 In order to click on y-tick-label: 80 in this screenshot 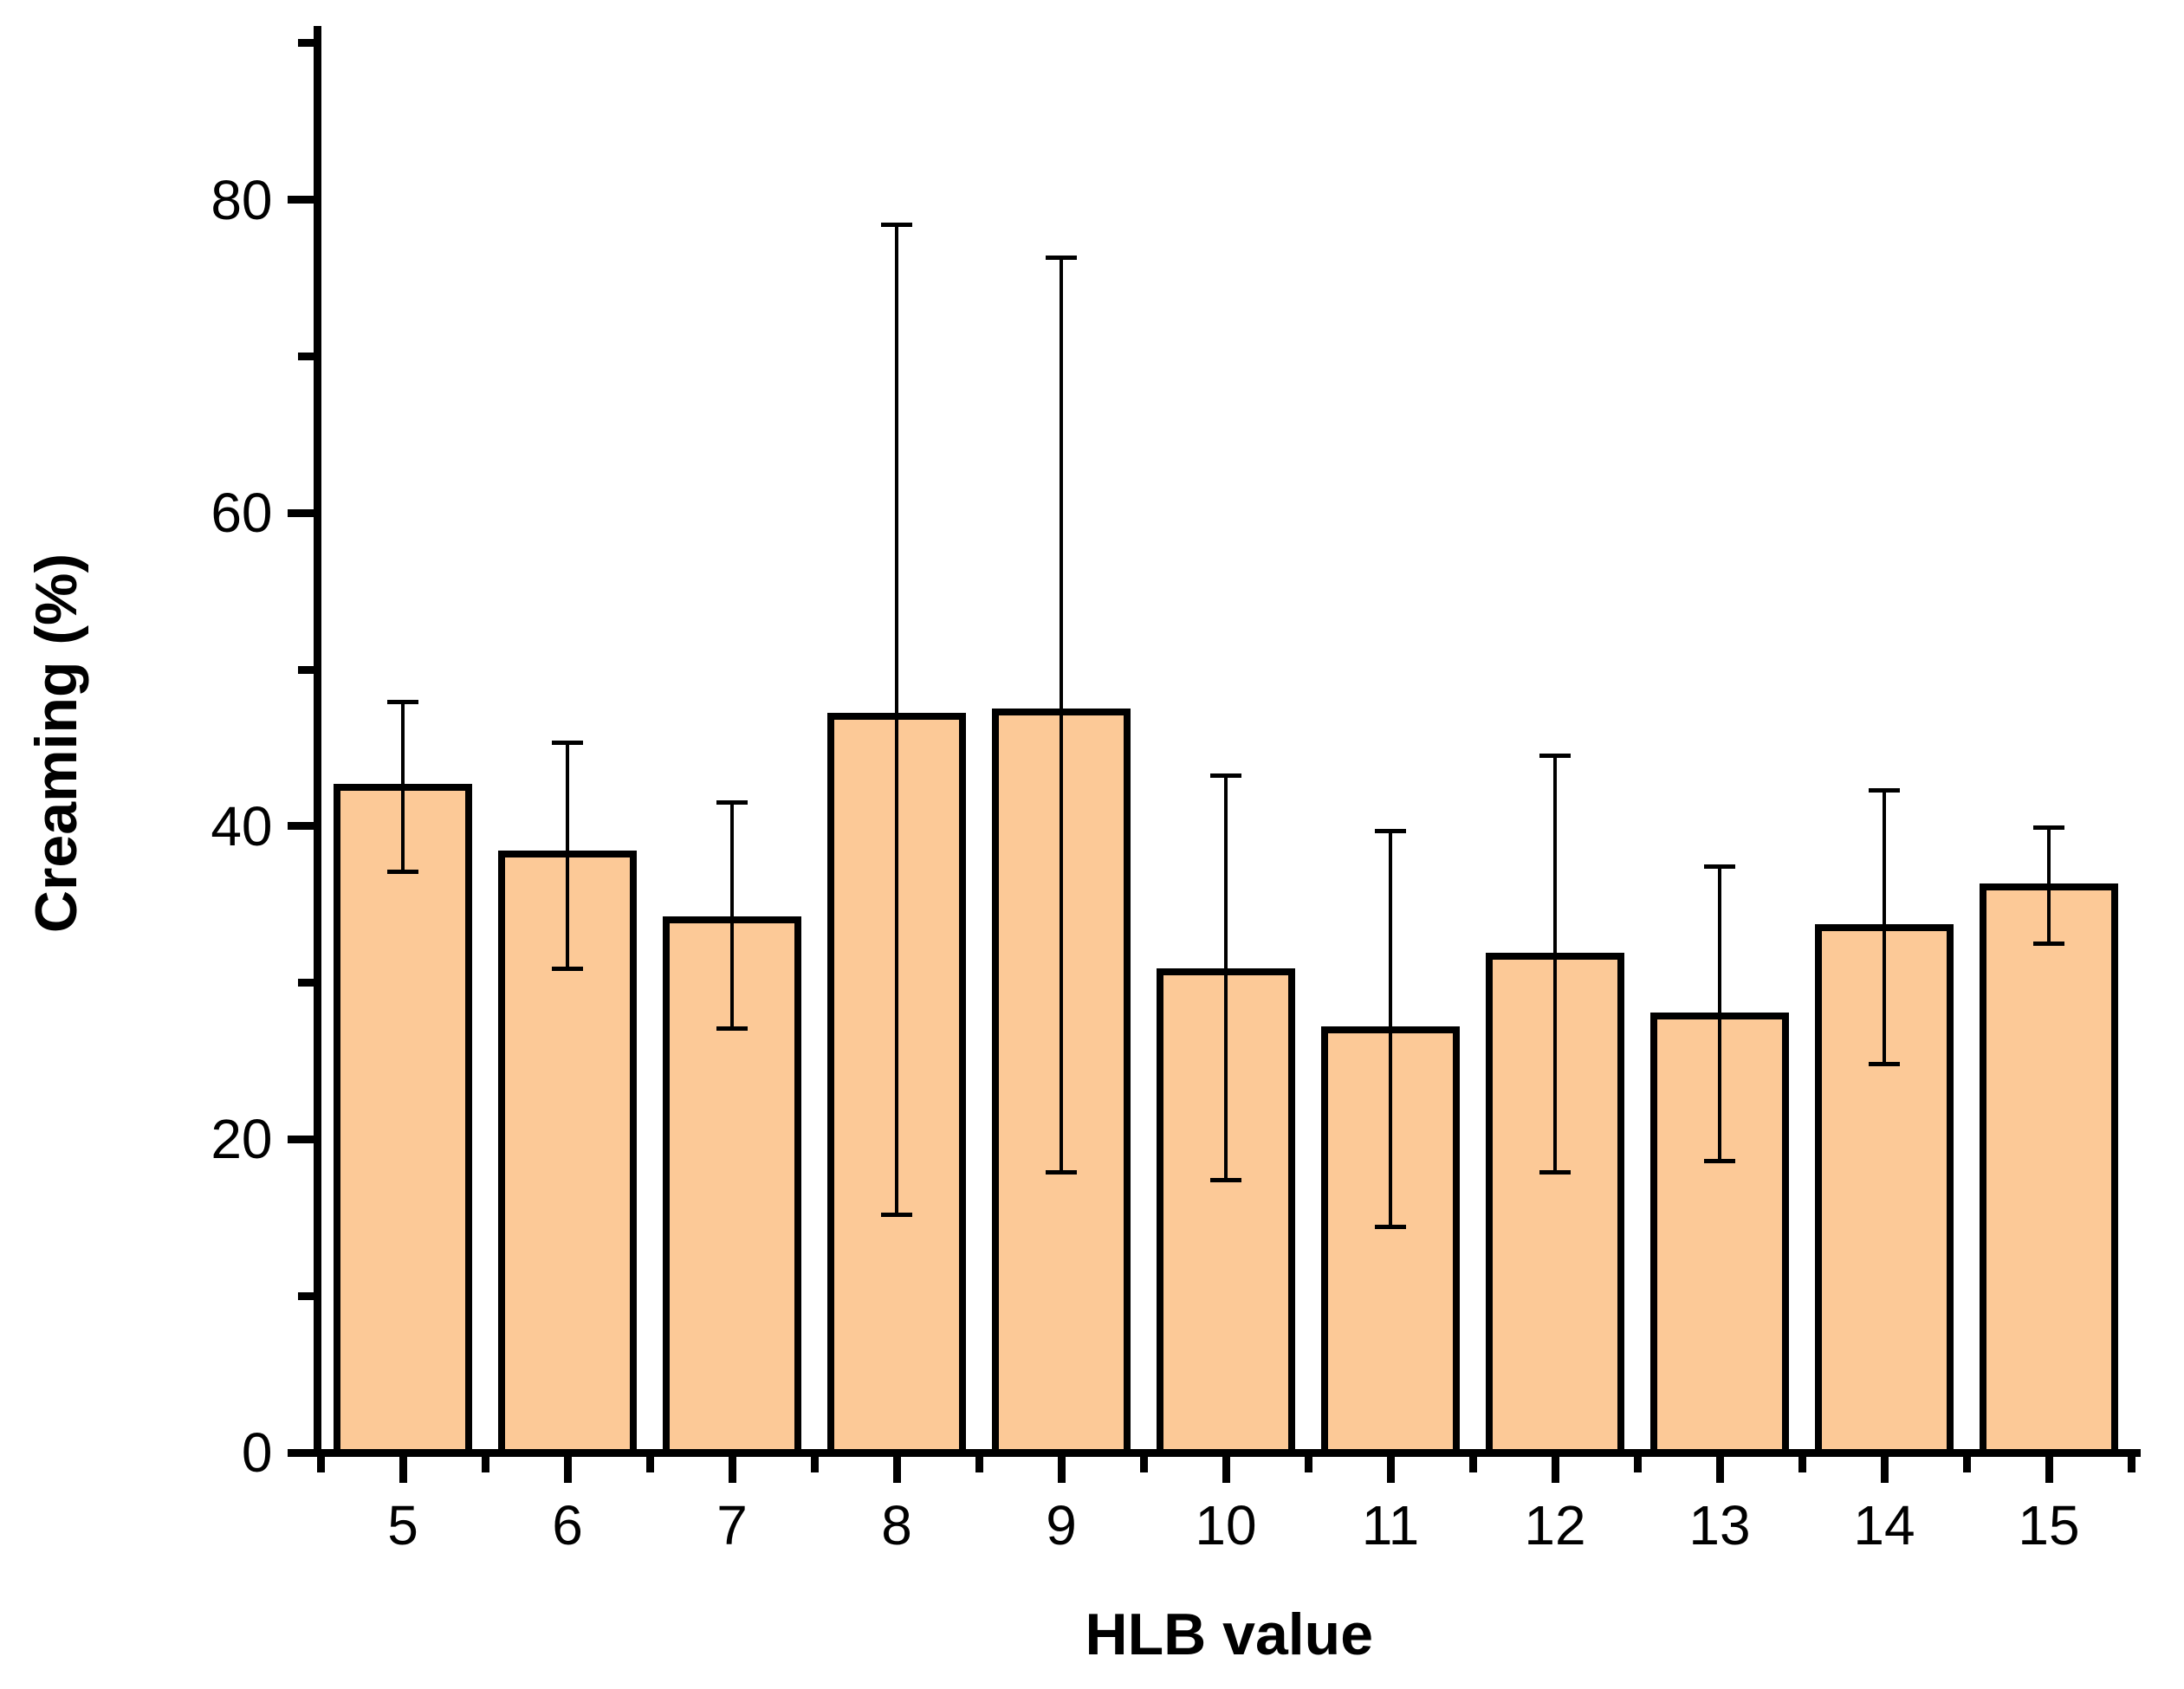, I will do `click(242, 199)`.